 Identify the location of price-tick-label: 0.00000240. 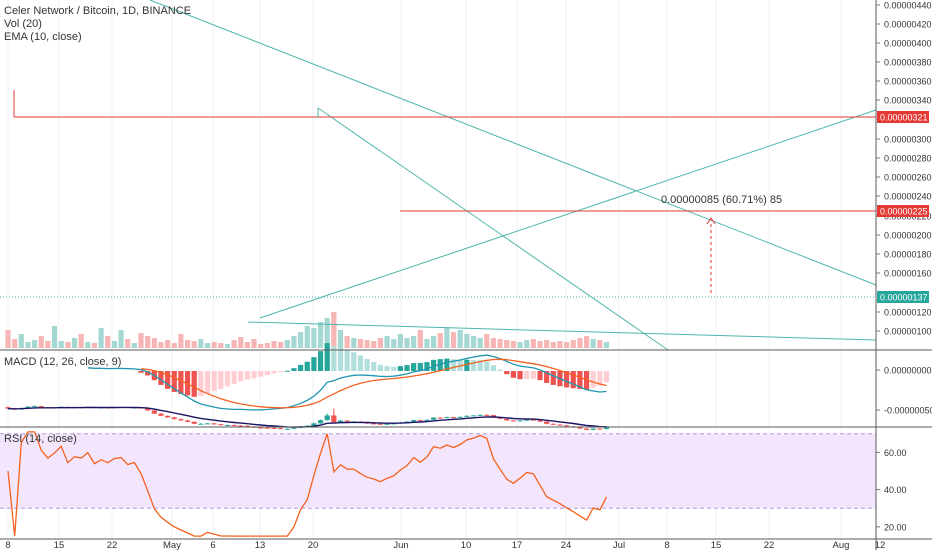
(908, 197).